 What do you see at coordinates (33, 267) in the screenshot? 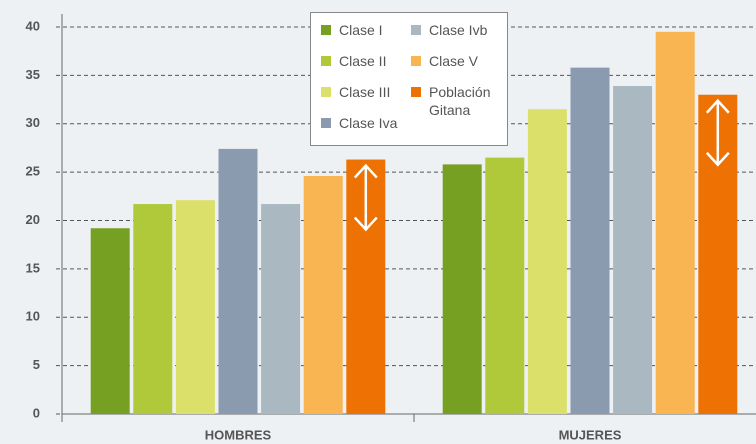
I see `y-tick-label: 15` at bounding box center [33, 267].